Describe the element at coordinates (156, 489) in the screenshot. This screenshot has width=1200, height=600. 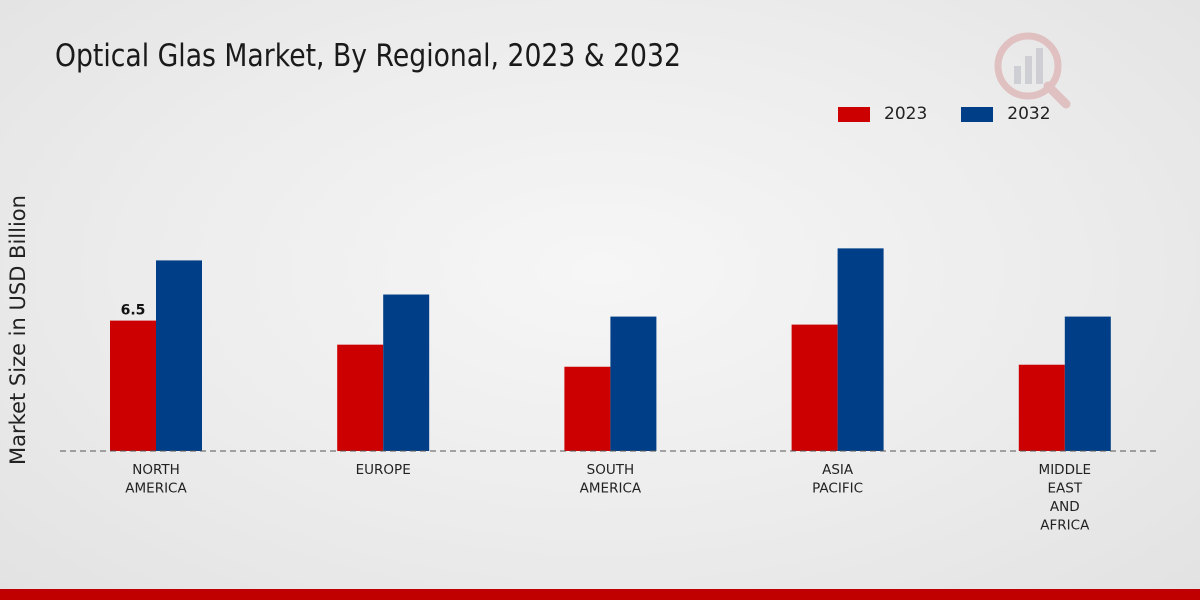
I see `x-tick-label-0-1: AMERICA` at that location.